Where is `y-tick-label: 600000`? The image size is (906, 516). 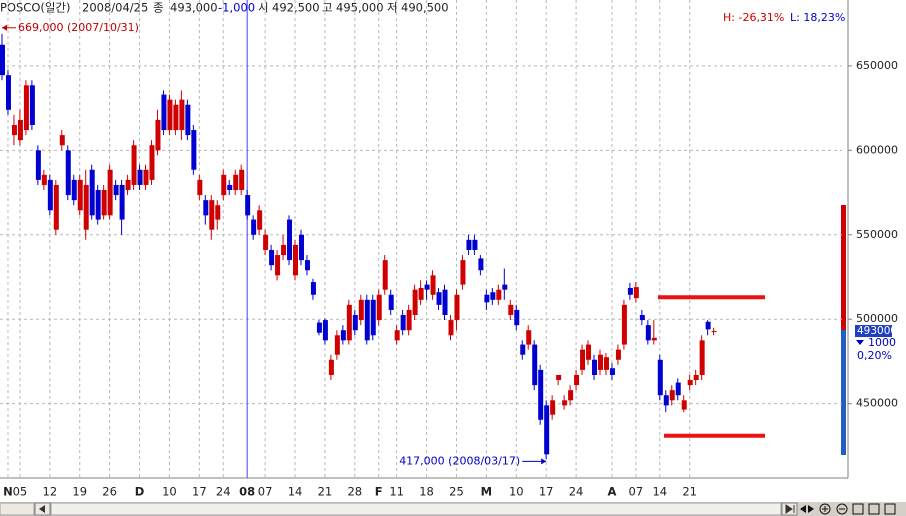
y-tick-label: 600000 is located at coordinates (877, 149).